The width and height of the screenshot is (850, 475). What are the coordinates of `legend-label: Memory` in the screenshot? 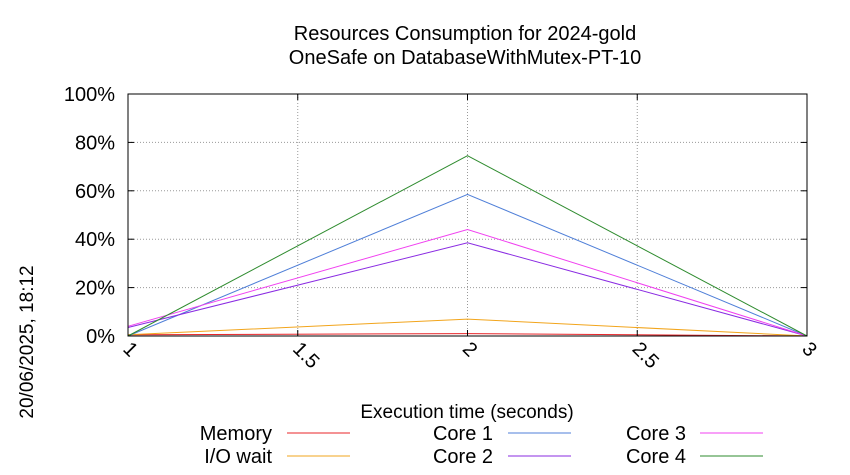 It's located at (236, 434).